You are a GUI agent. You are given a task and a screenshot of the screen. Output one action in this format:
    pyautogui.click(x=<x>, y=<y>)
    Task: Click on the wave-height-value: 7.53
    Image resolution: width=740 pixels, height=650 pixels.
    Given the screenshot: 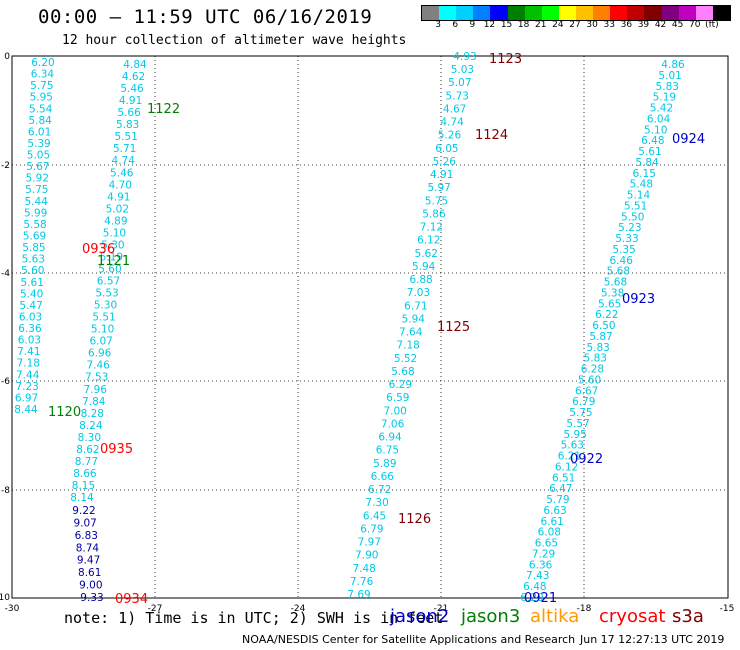 What is the action you would take?
    pyautogui.click(x=96, y=378)
    